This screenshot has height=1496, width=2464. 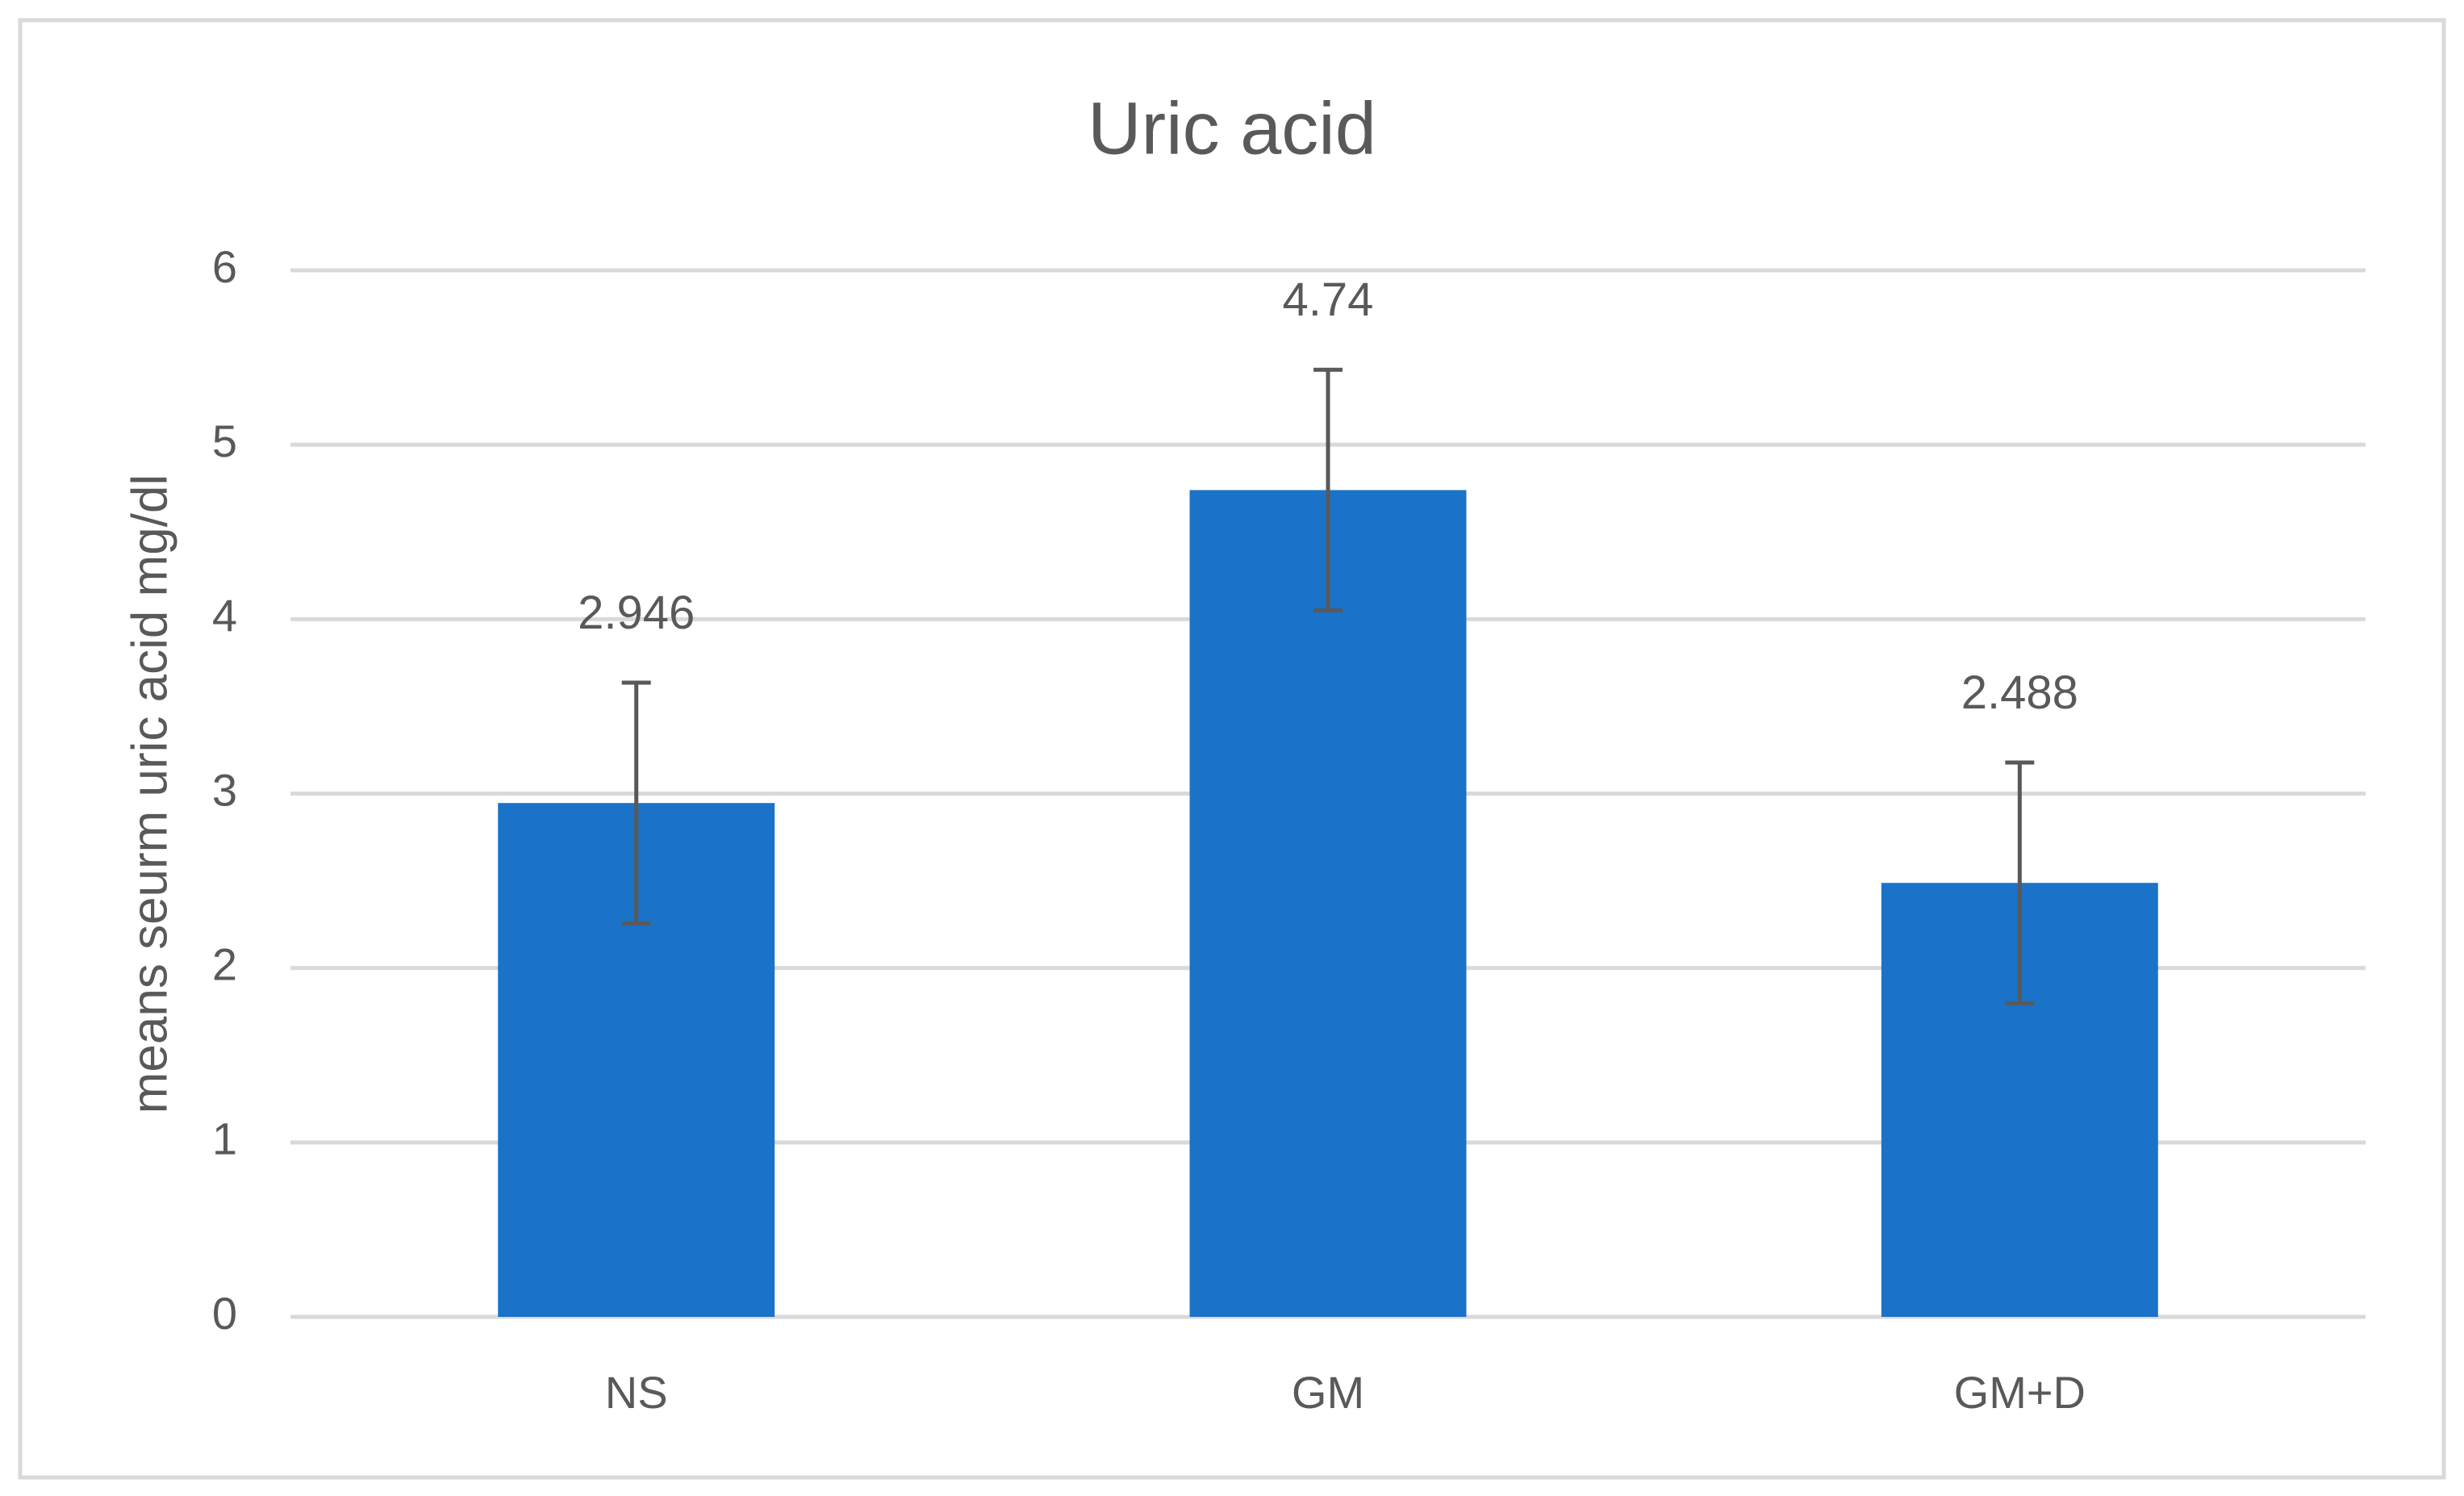 I want to click on y-tick-label: 6, so click(x=225, y=266).